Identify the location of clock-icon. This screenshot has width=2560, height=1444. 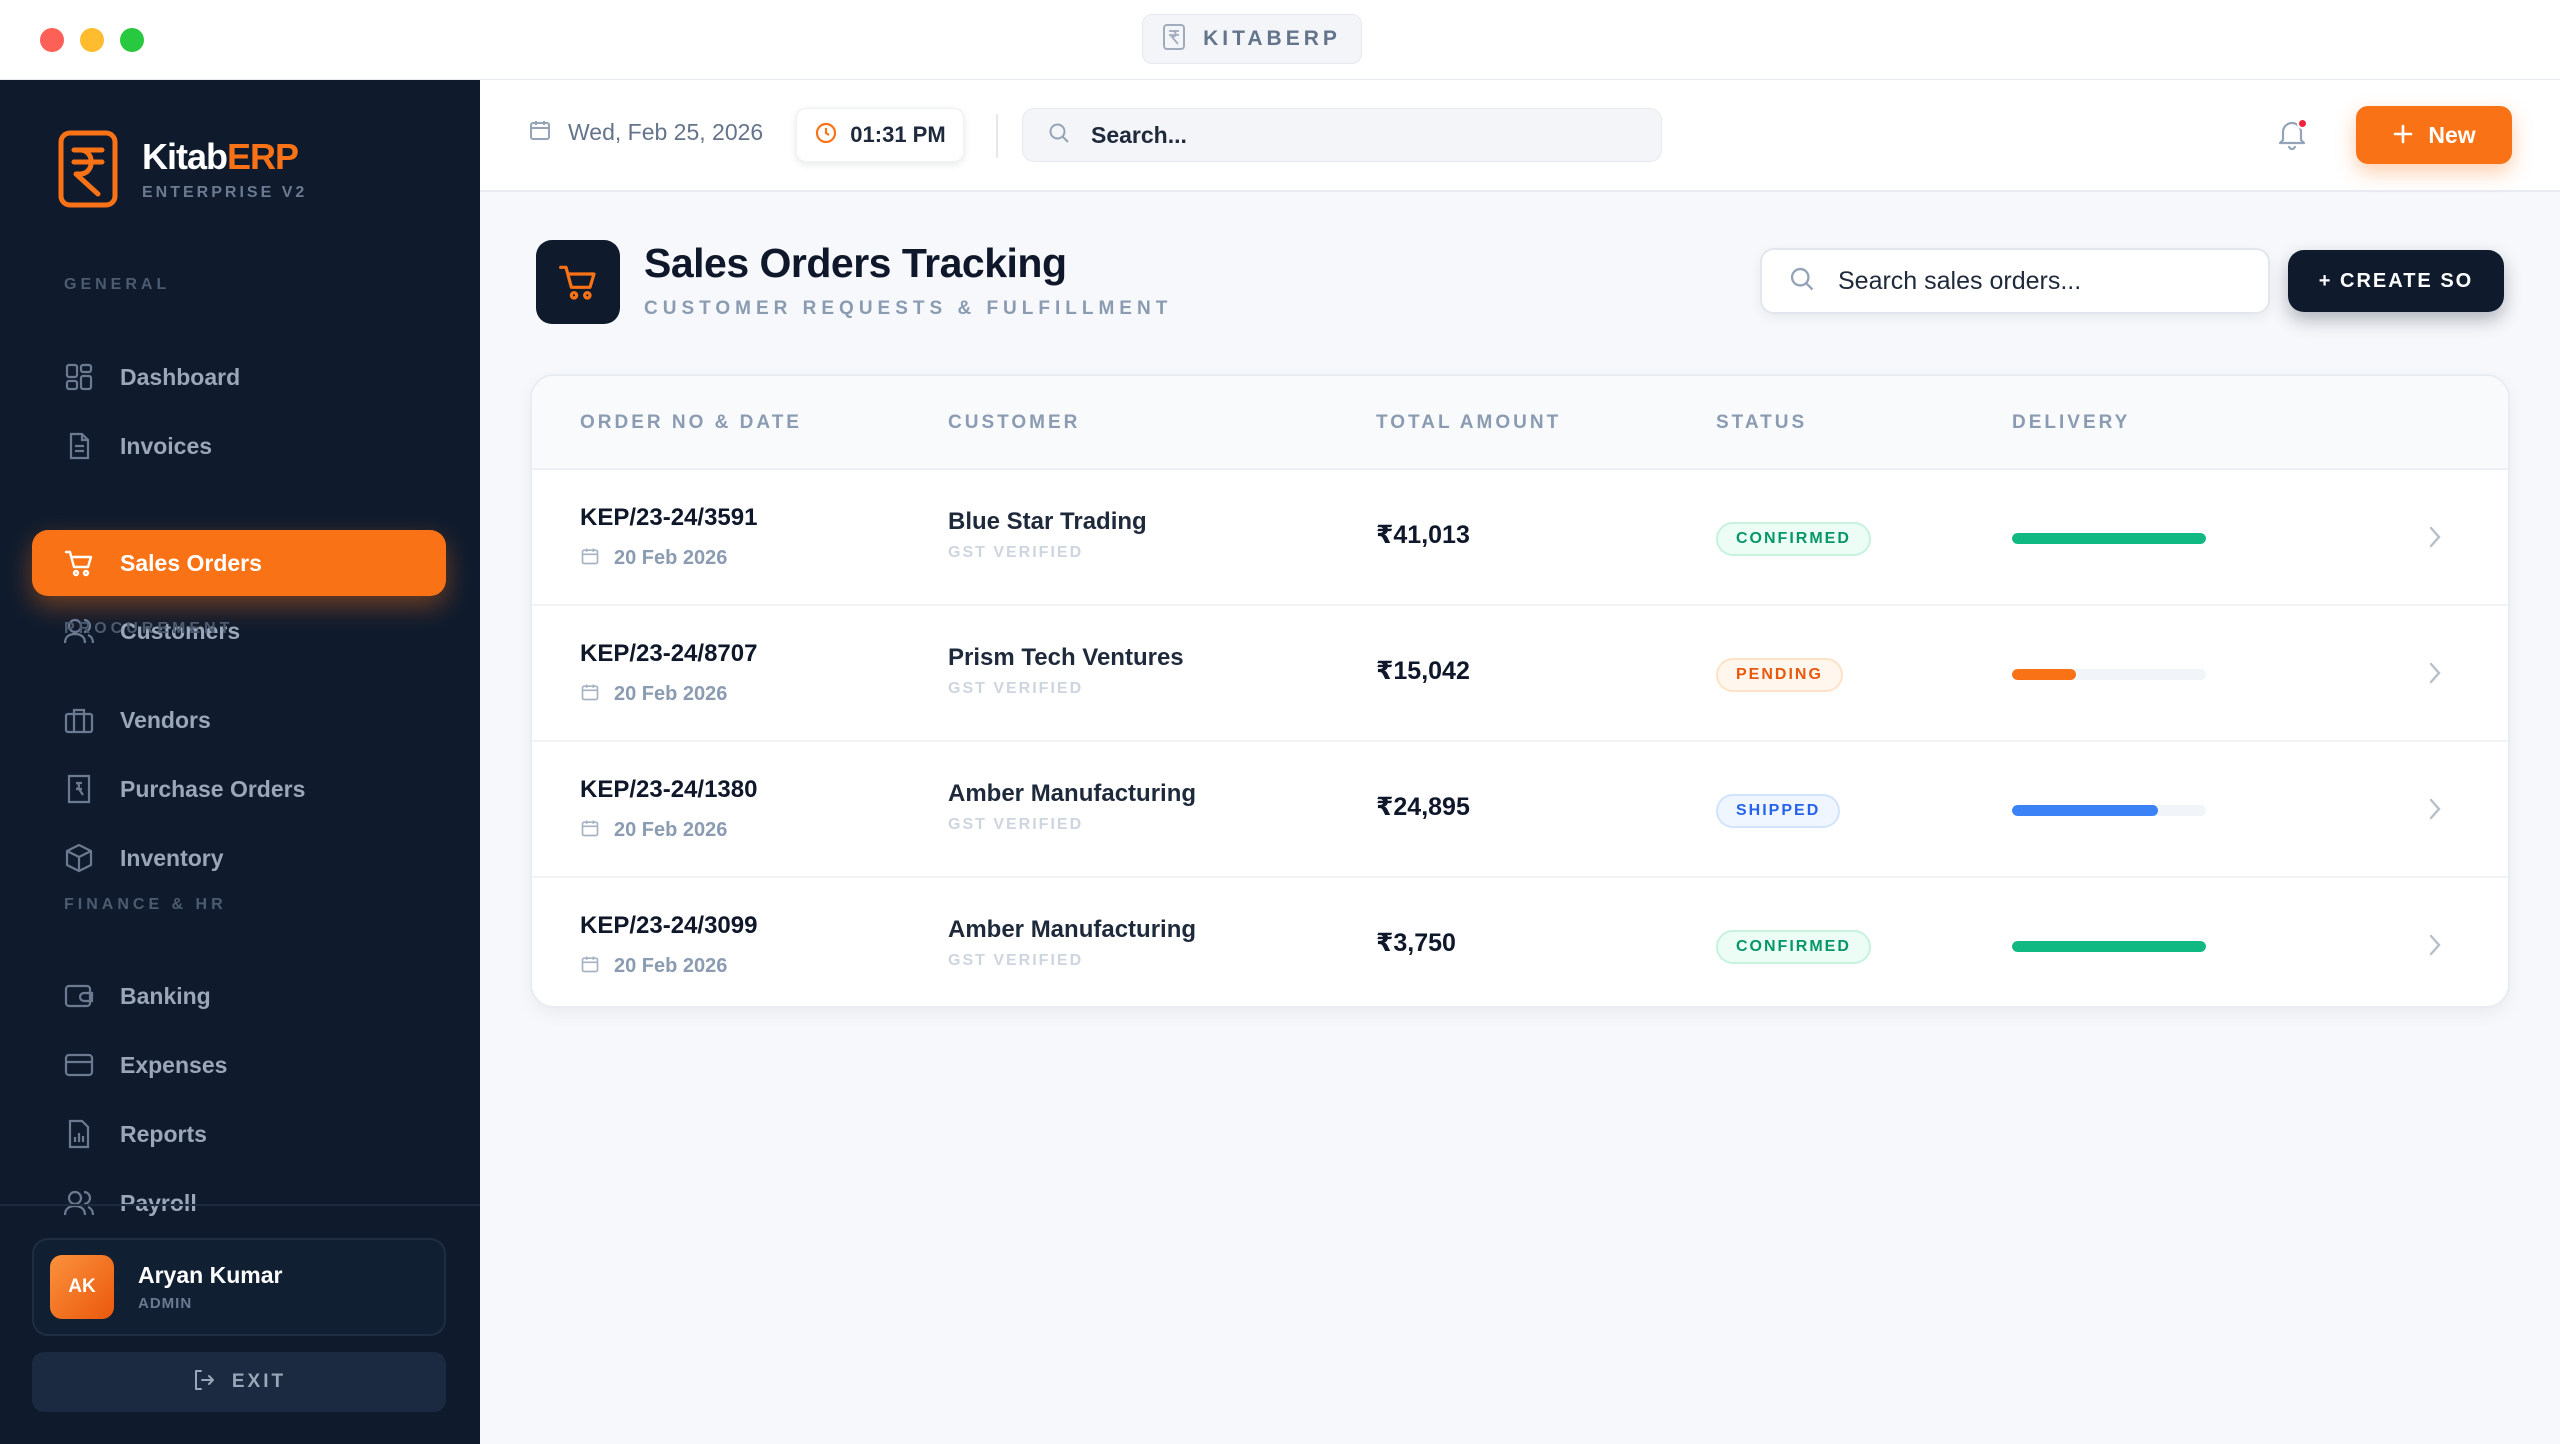
(826, 135).